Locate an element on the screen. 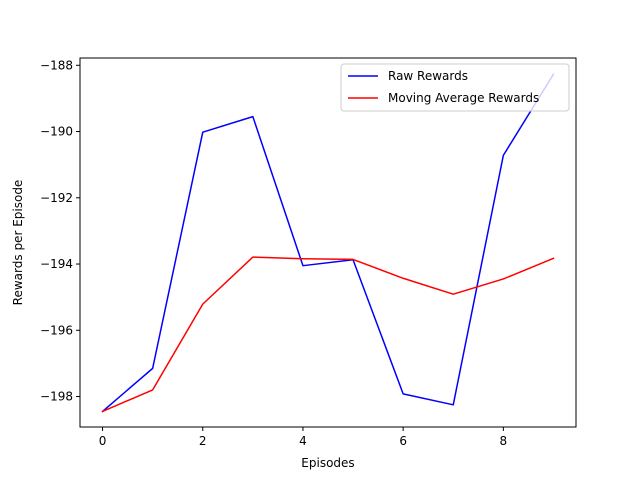 This screenshot has height=484, width=640. y-tick-label: −198 is located at coordinates (56, 397).